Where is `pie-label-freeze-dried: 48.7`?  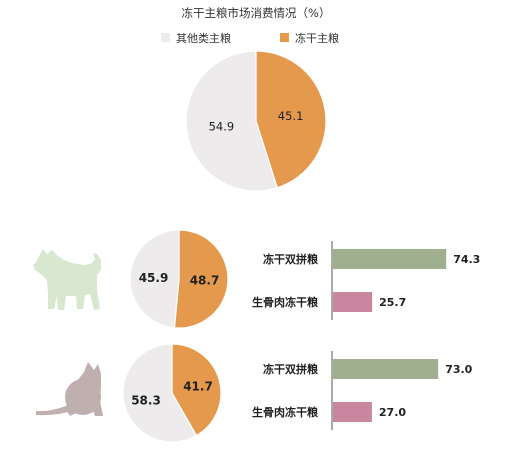
pie-label-freeze-dried: 48.7 is located at coordinates (205, 281).